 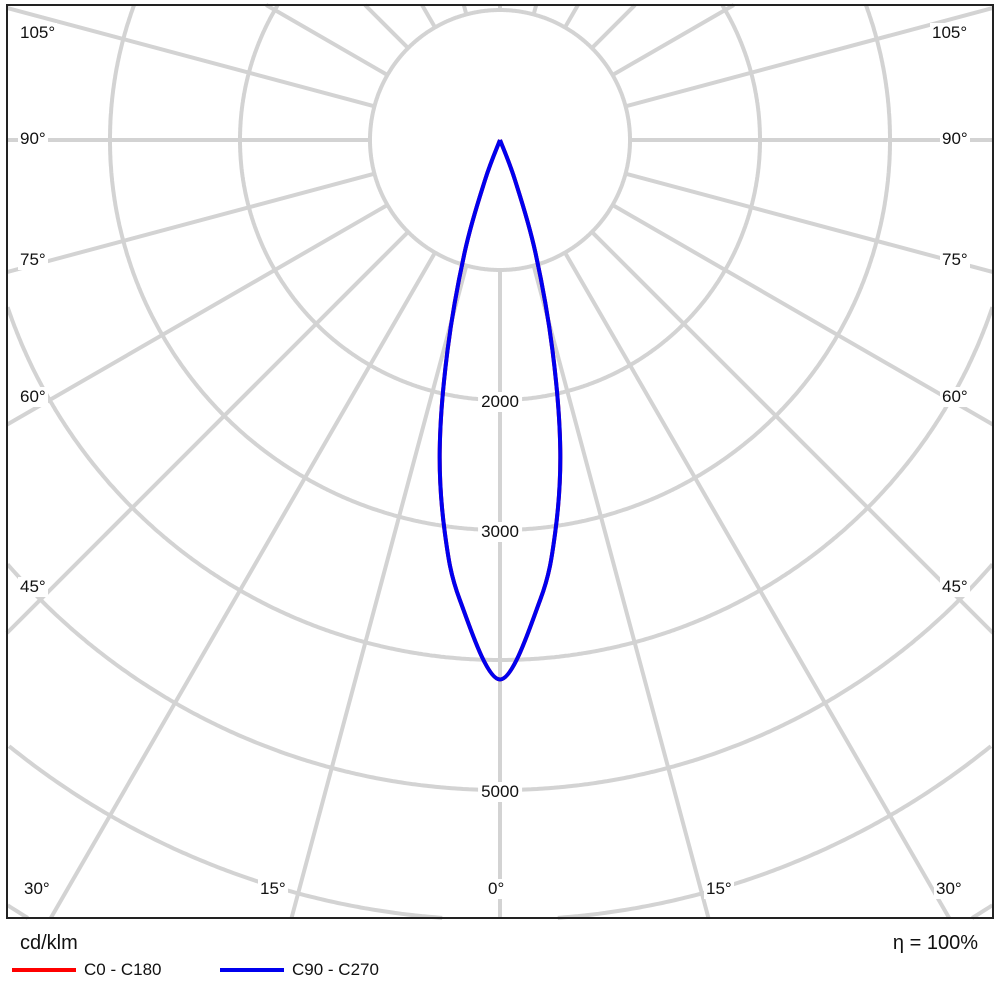 What do you see at coordinates (252, 970) in the screenshot?
I see `legend-swatch-blue` at bounding box center [252, 970].